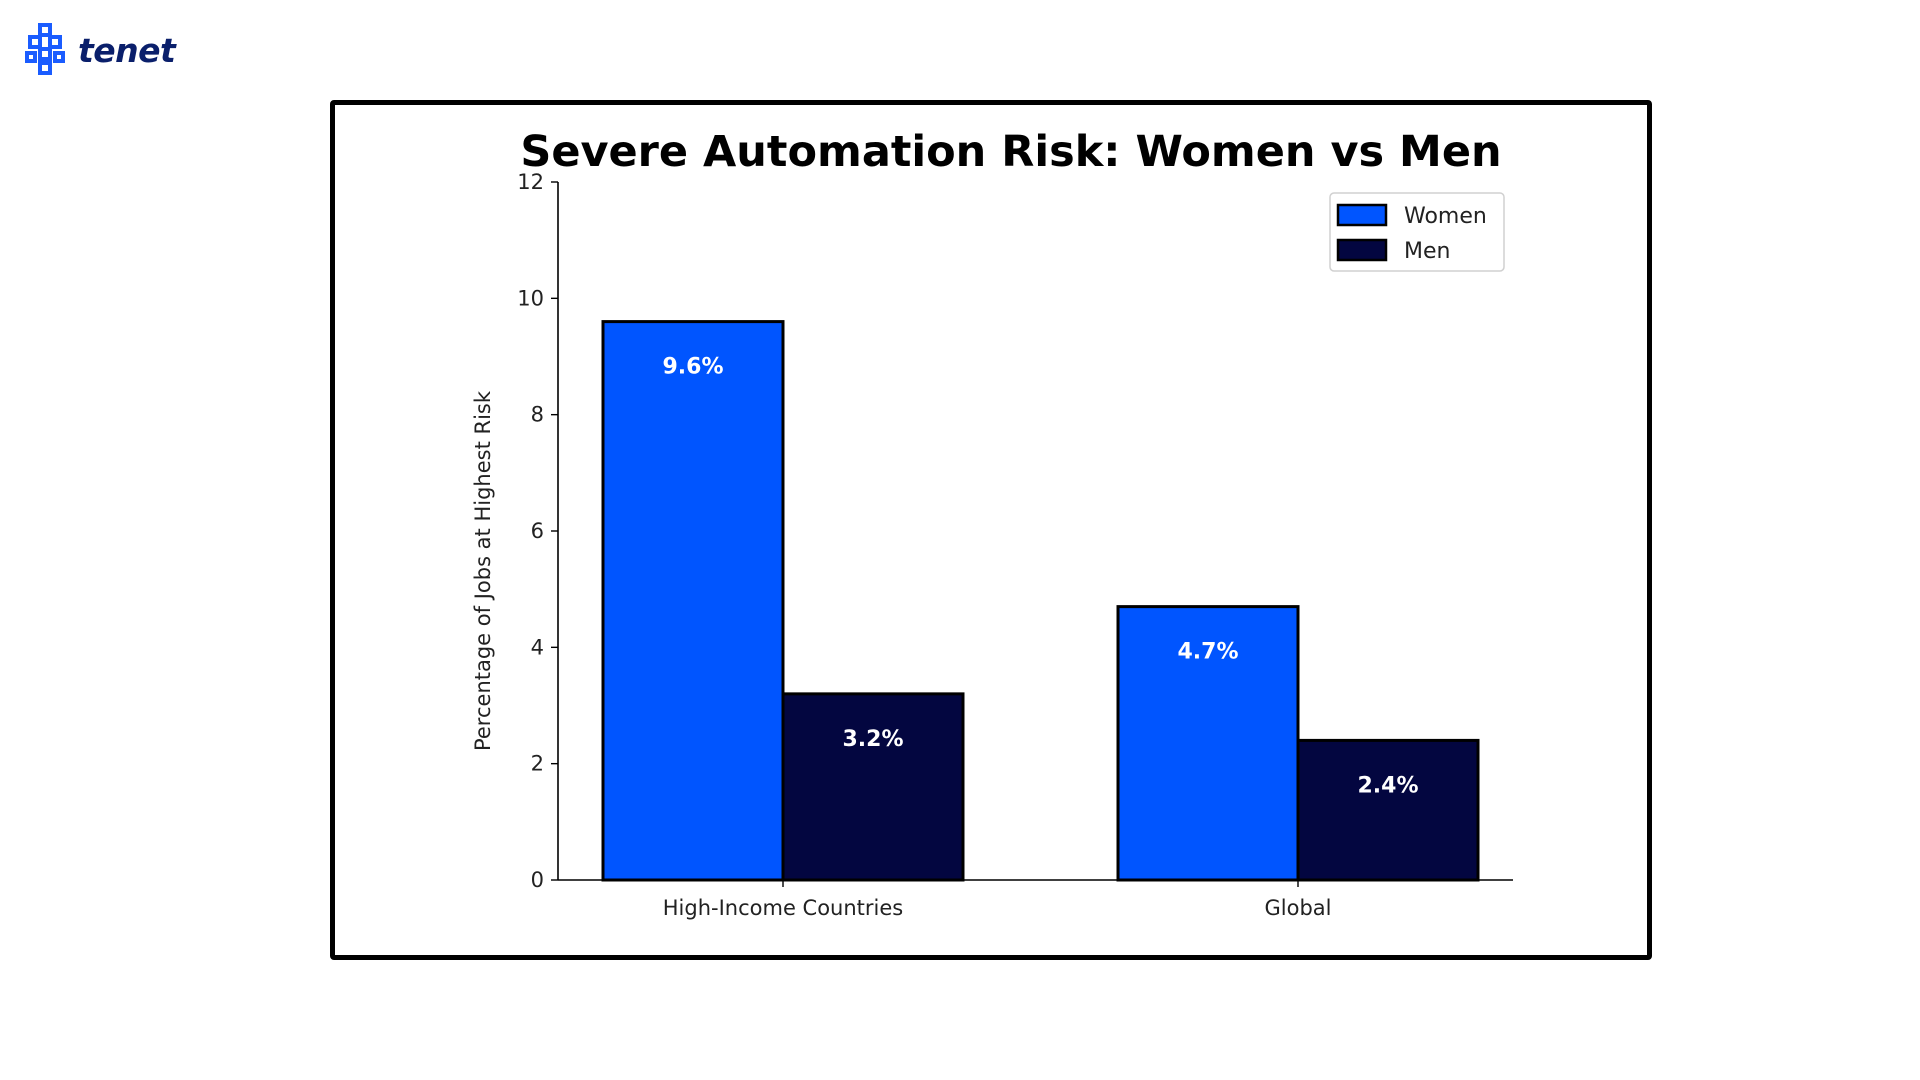 The width and height of the screenshot is (1920, 1080). I want to click on legend-swatch-men, so click(1362, 250).